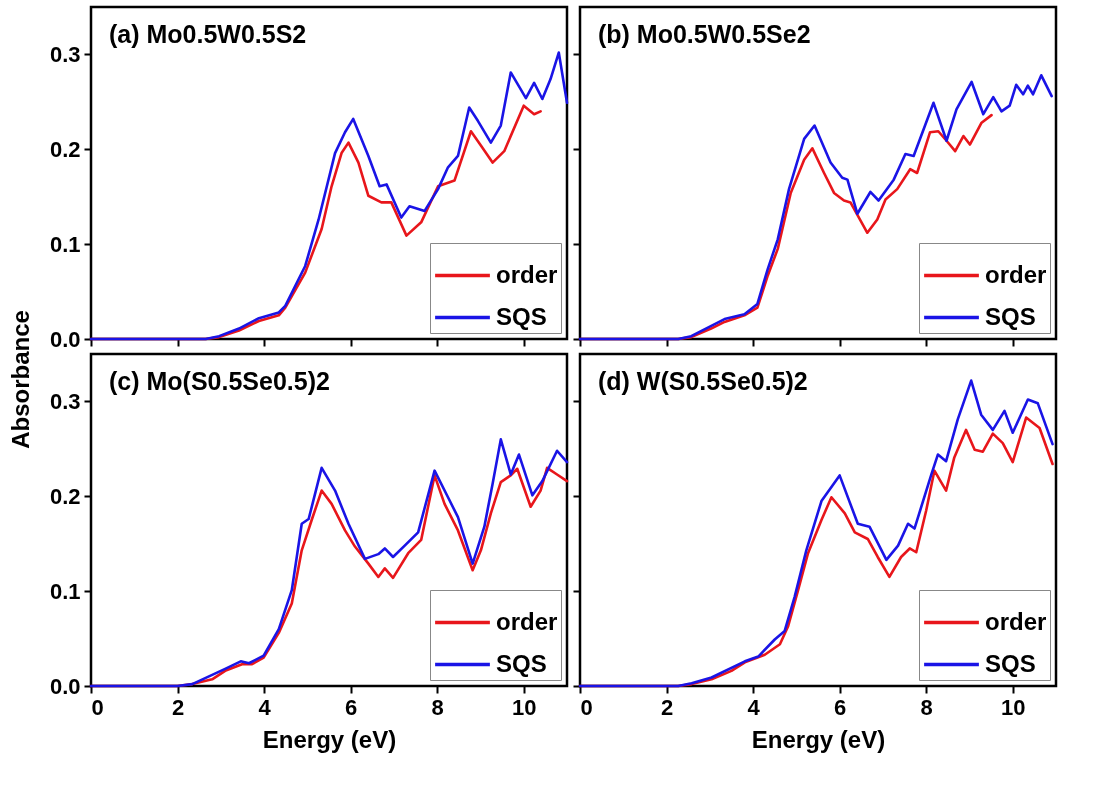 The image size is (1105, 787). What do you see at coordinates (703, 381) in the screenshot?
I see `text: (d) W(S0.5Se0.5)2` at bounding box center [703, 381].